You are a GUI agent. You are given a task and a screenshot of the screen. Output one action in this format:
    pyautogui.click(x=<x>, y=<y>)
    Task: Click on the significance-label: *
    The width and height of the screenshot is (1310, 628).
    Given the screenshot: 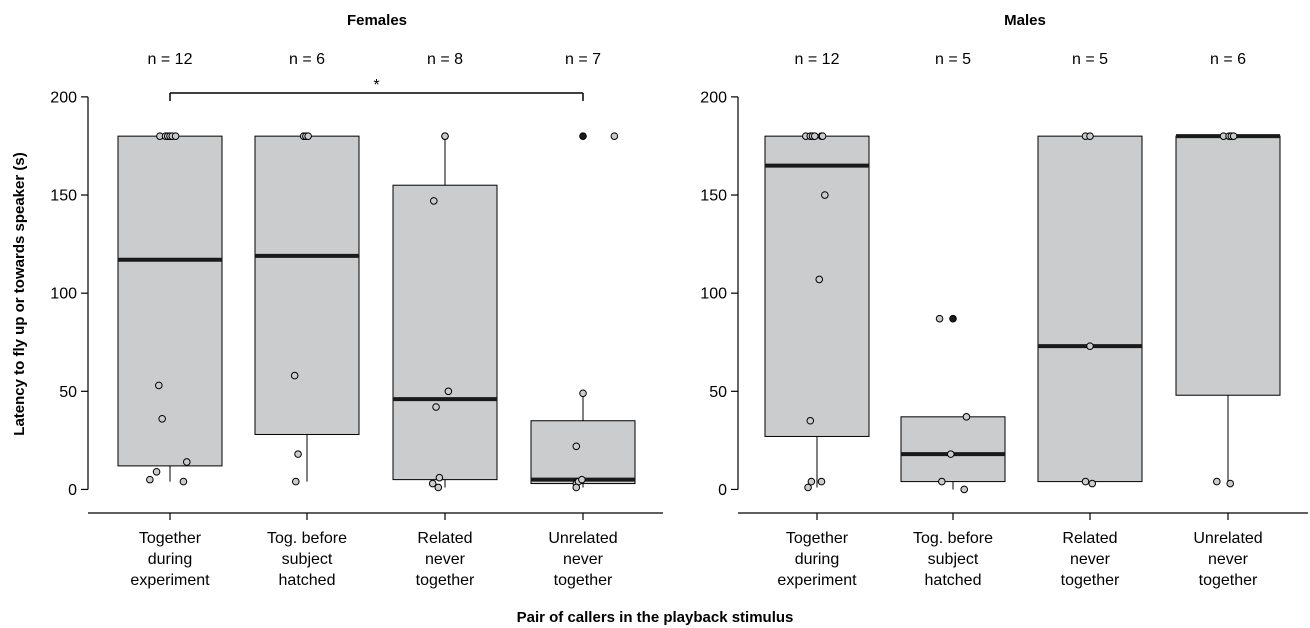 What is the action you would take?
    pyautogui.click(x=376, y=85)
    